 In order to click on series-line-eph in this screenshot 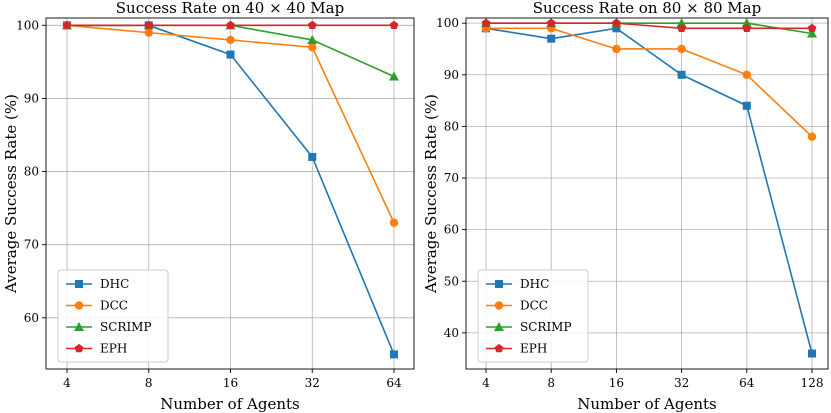, I will do `click(649, 26)`.